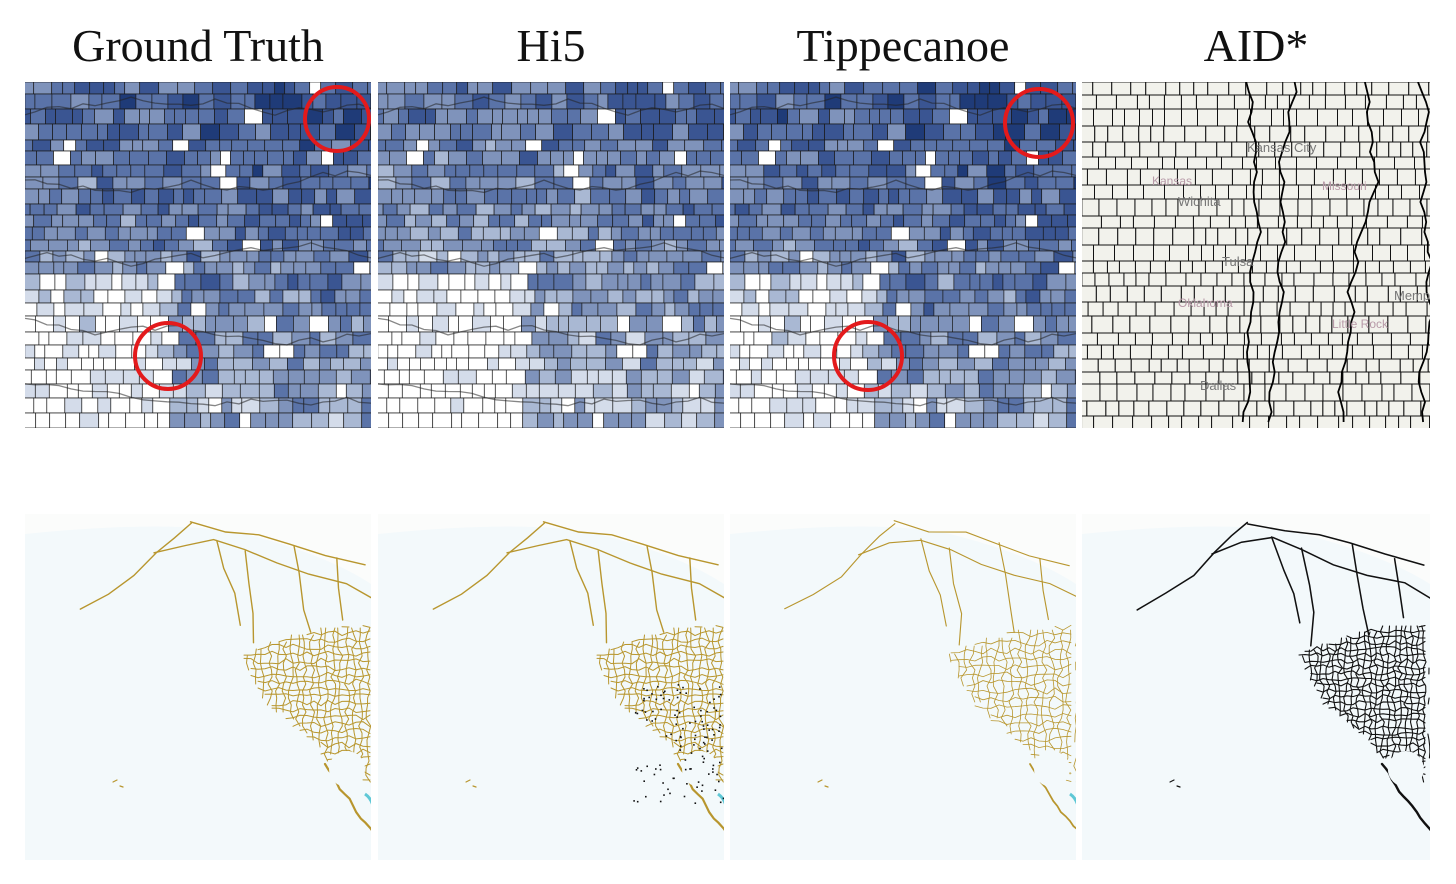 The height and width of the screenshot is (884, 1456). I want to click on ground-truth-choropleth-map, so click(198, 255).